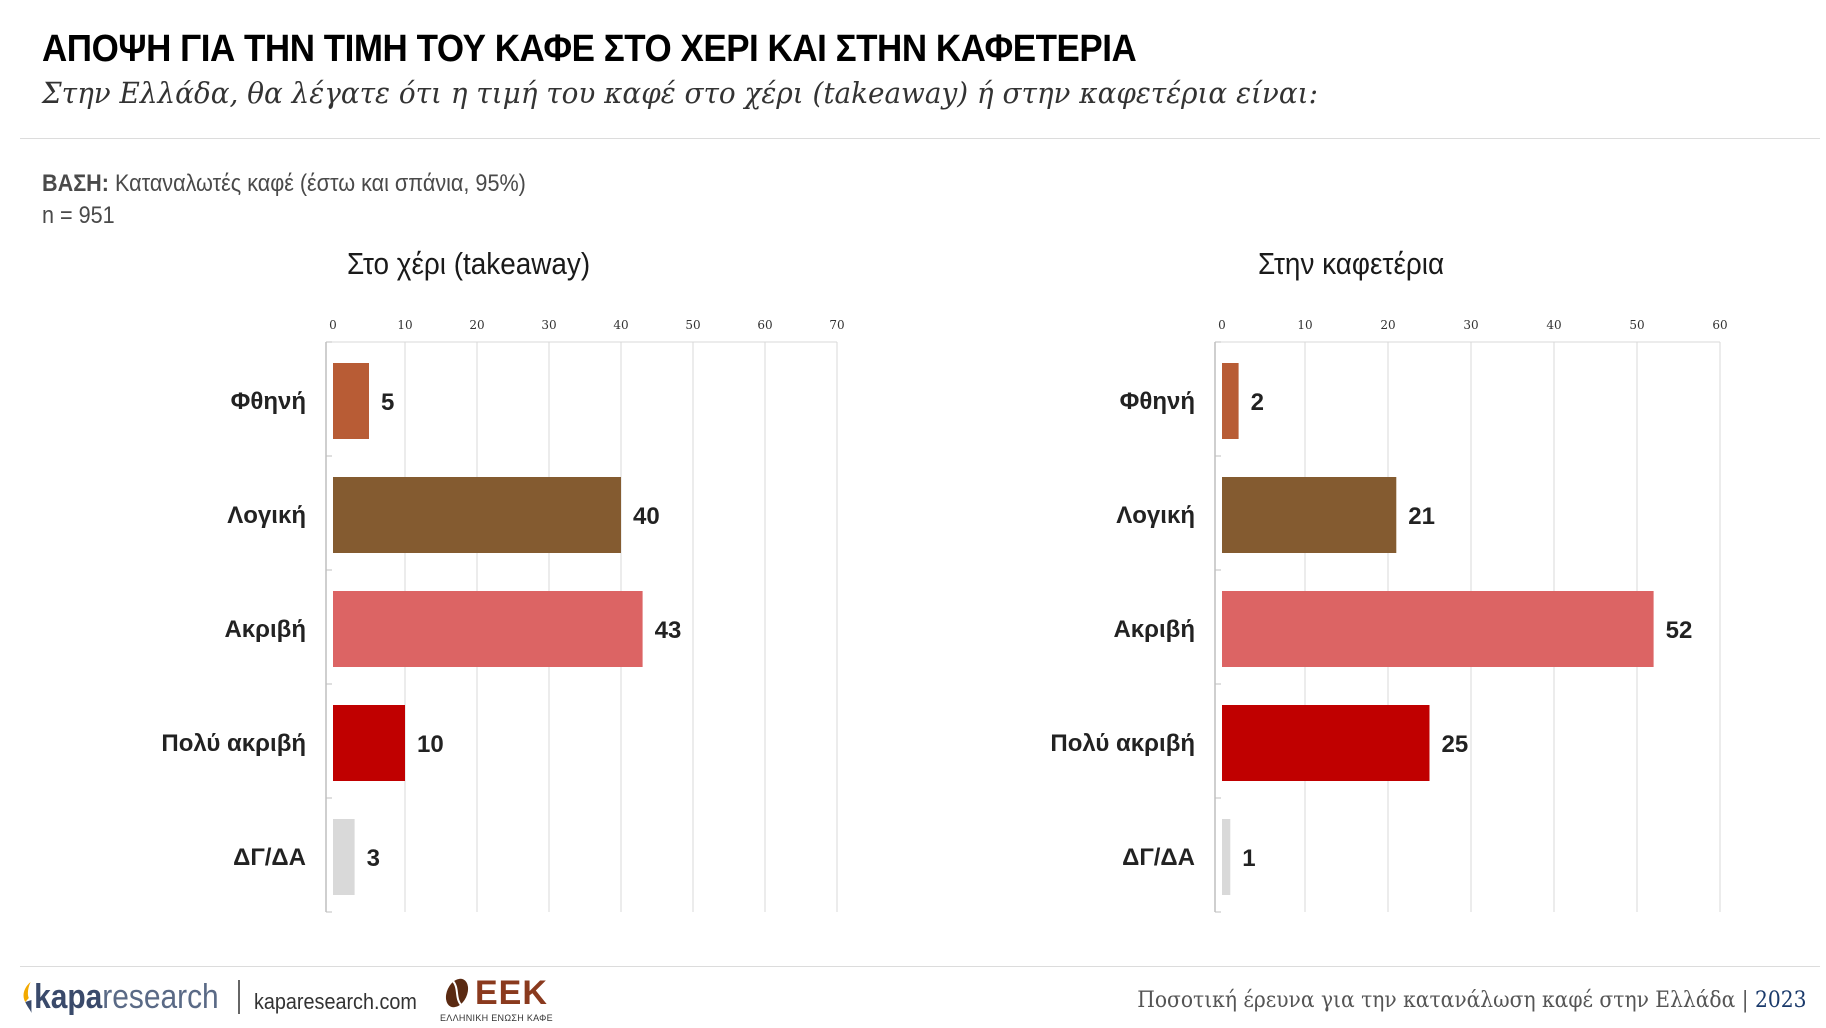 This screenshot has height=1028, width=1826. What do you see at coordinates (27, 997) in the screenshot?
I see `kapa-mark-icon` at bounding box center [27, 997].